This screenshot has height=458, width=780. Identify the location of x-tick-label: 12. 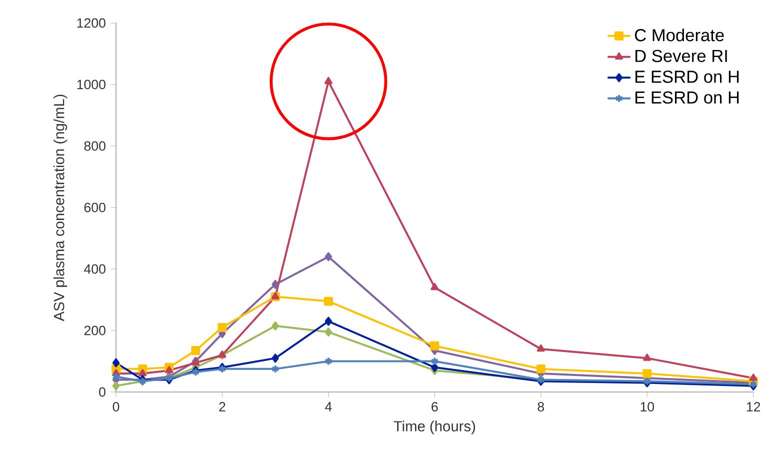
(753, 407).